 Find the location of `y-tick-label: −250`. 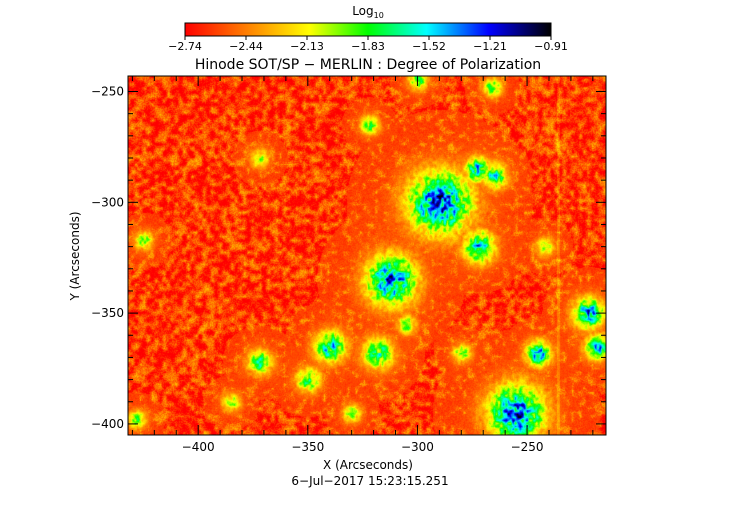

y-tick-label: −250 is located at coordinates (107, 92).